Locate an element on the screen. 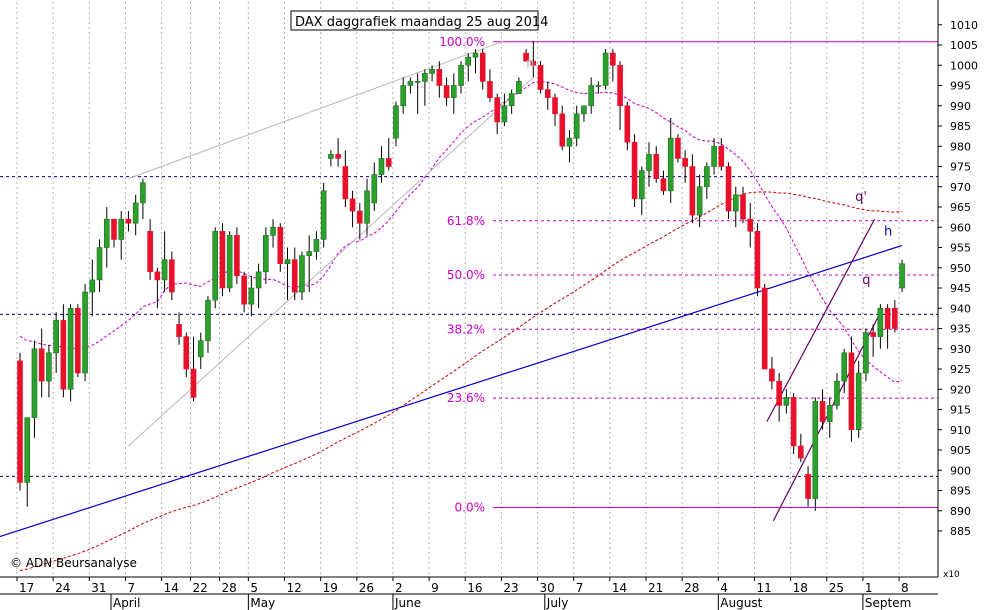  price-tick-label: 895 is located at coordinates (960, 491).